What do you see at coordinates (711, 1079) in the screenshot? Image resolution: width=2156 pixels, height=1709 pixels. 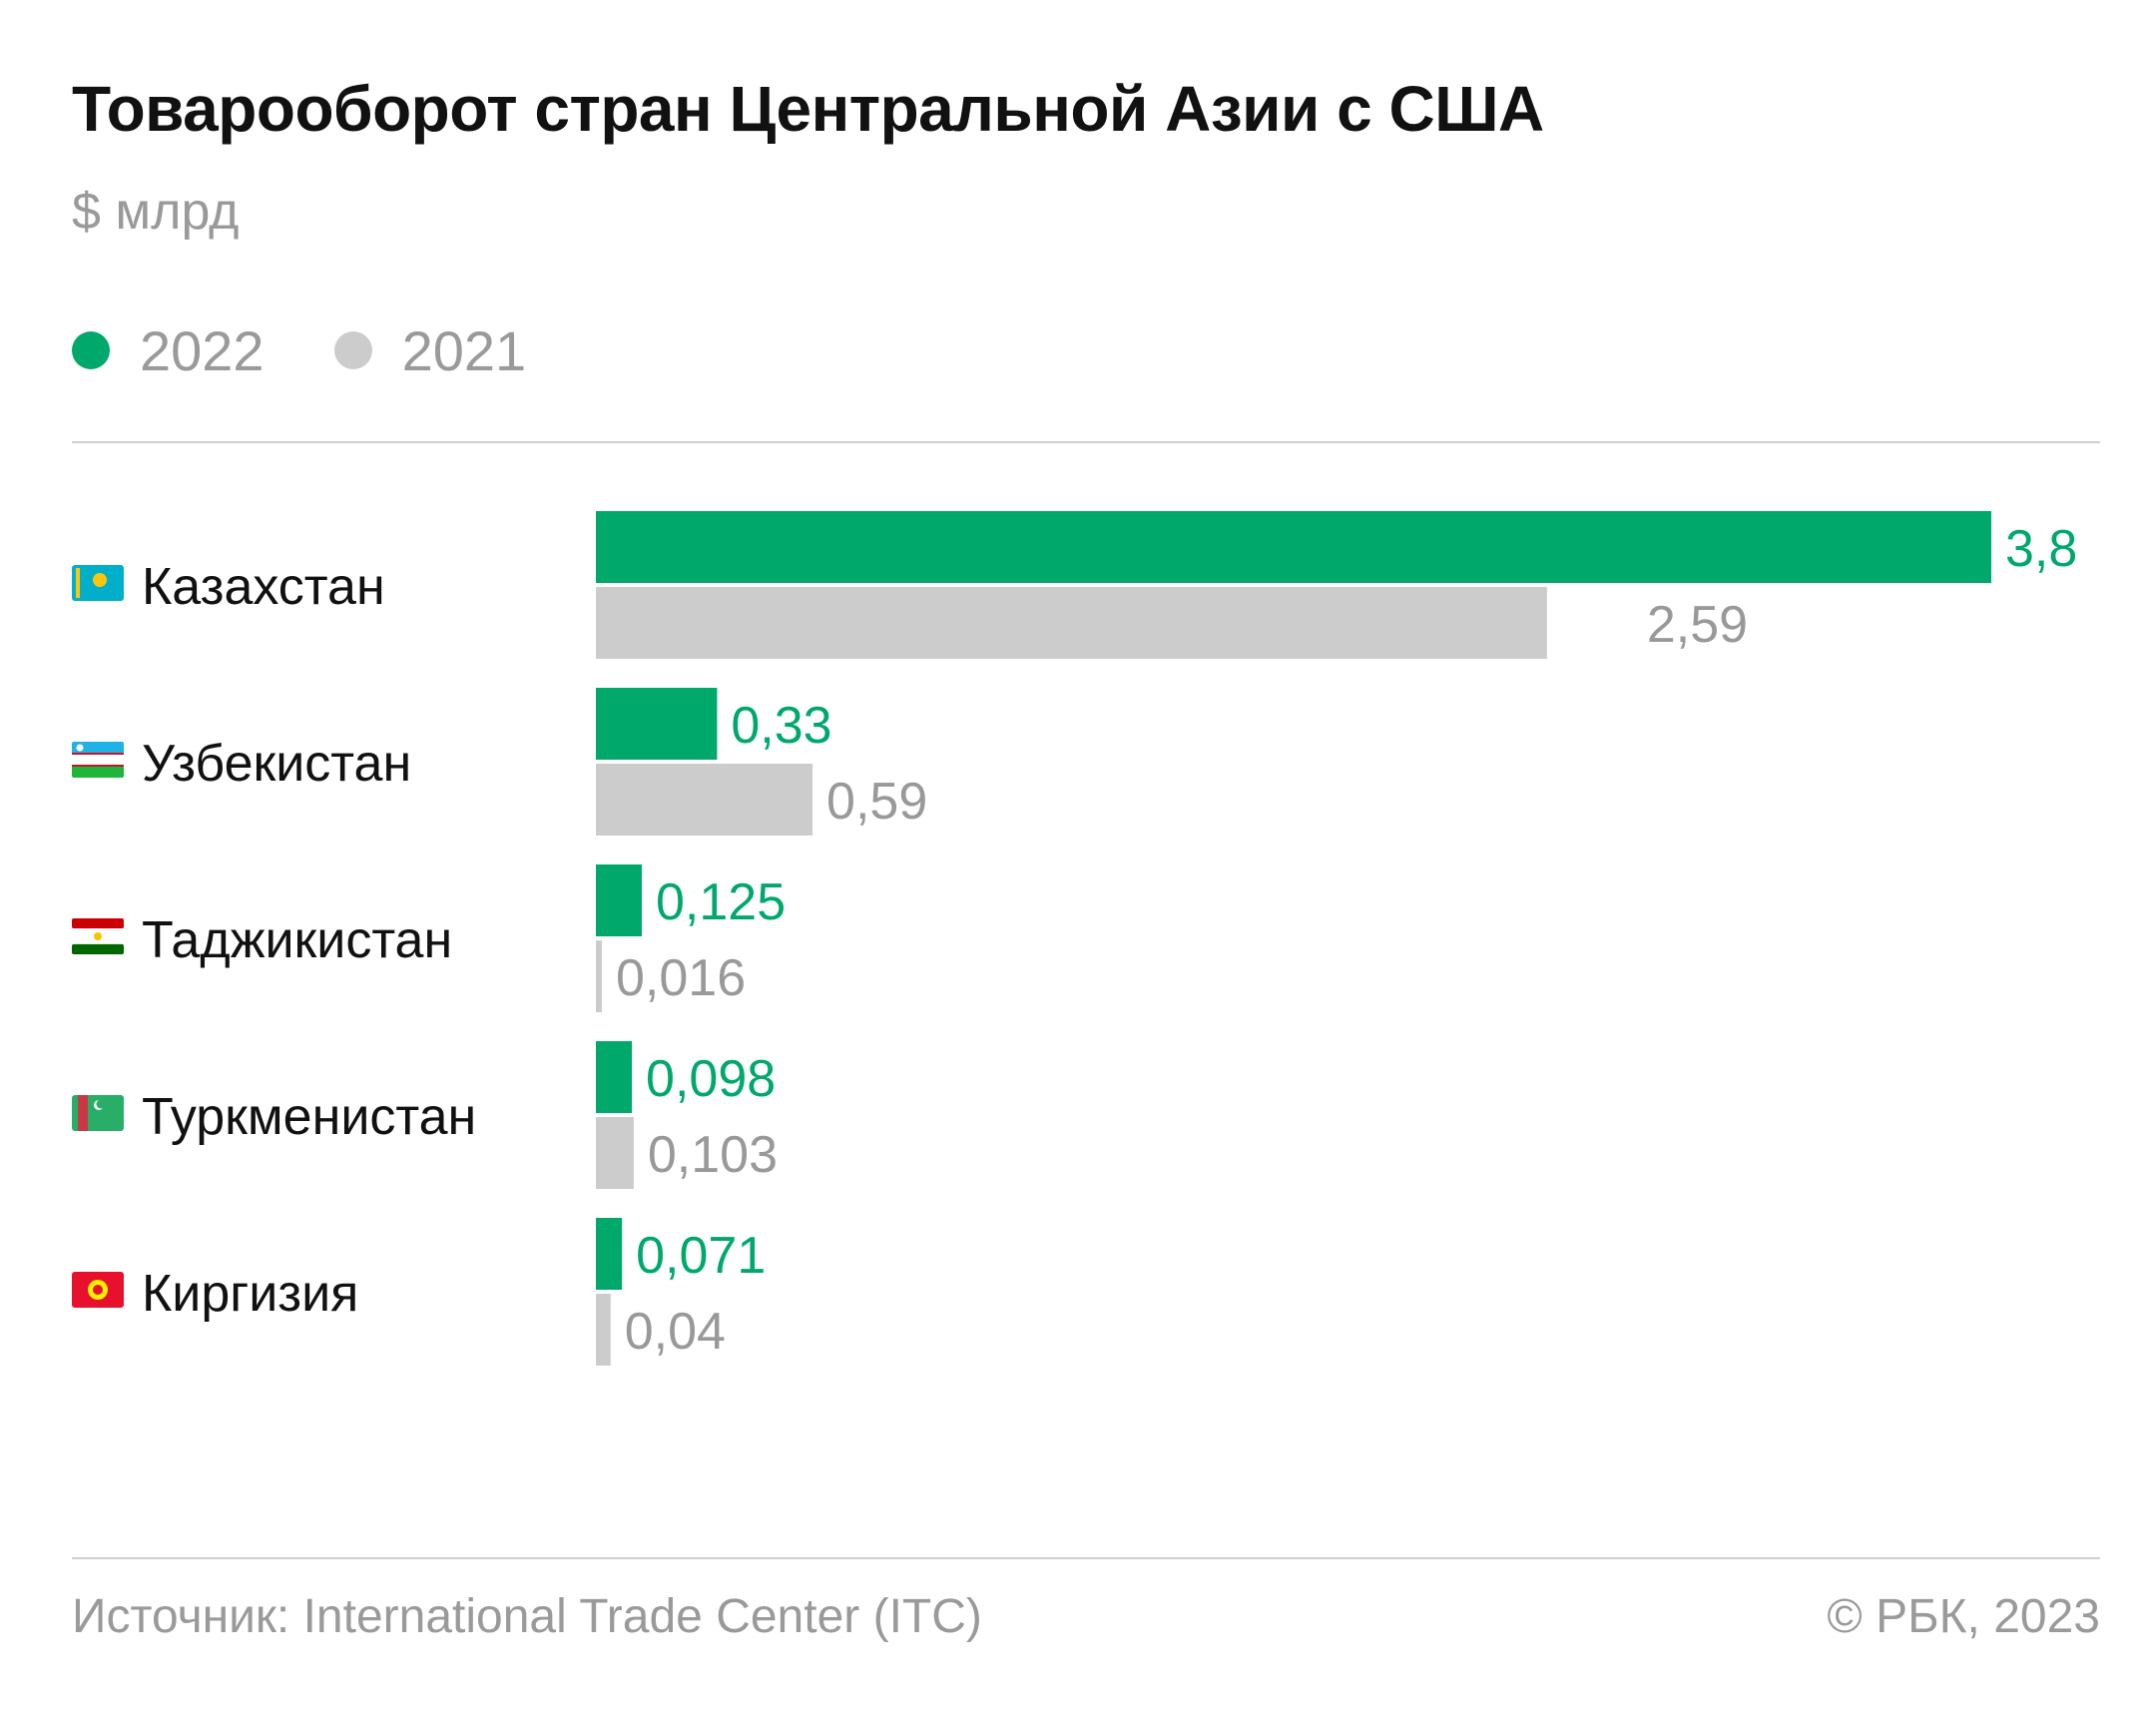 I see `value-label-2022-4: 0,098` at bounding box center [711, 1079].